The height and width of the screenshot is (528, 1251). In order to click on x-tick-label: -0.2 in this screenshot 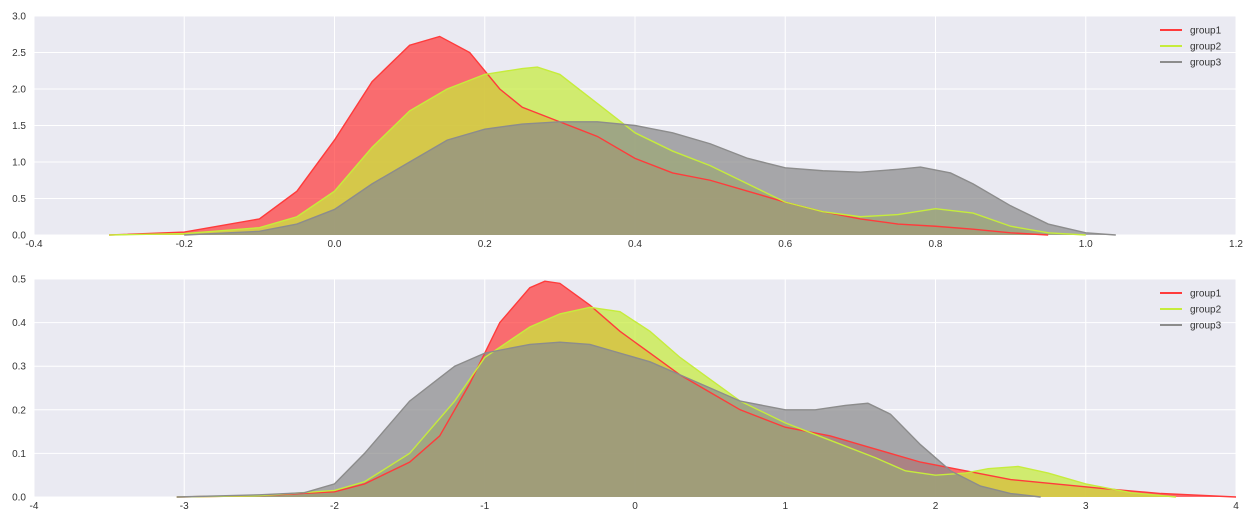, I will do `click(185, 244)`.